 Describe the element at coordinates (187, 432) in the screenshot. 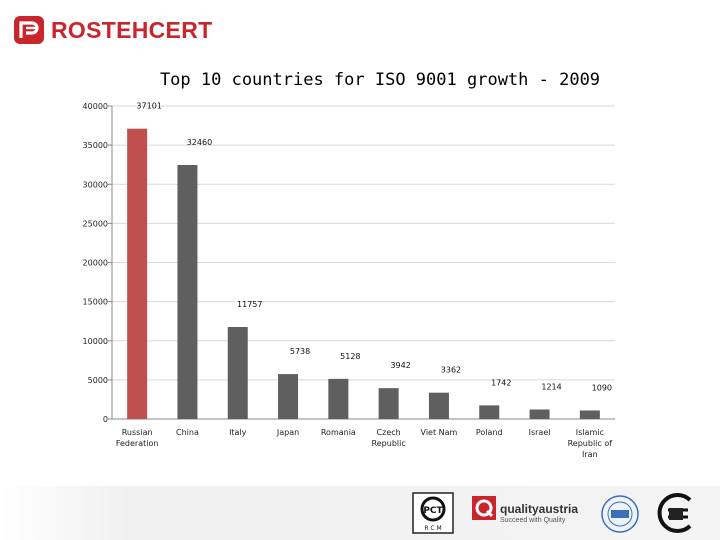

I see `x-tick-label: China` at that location.